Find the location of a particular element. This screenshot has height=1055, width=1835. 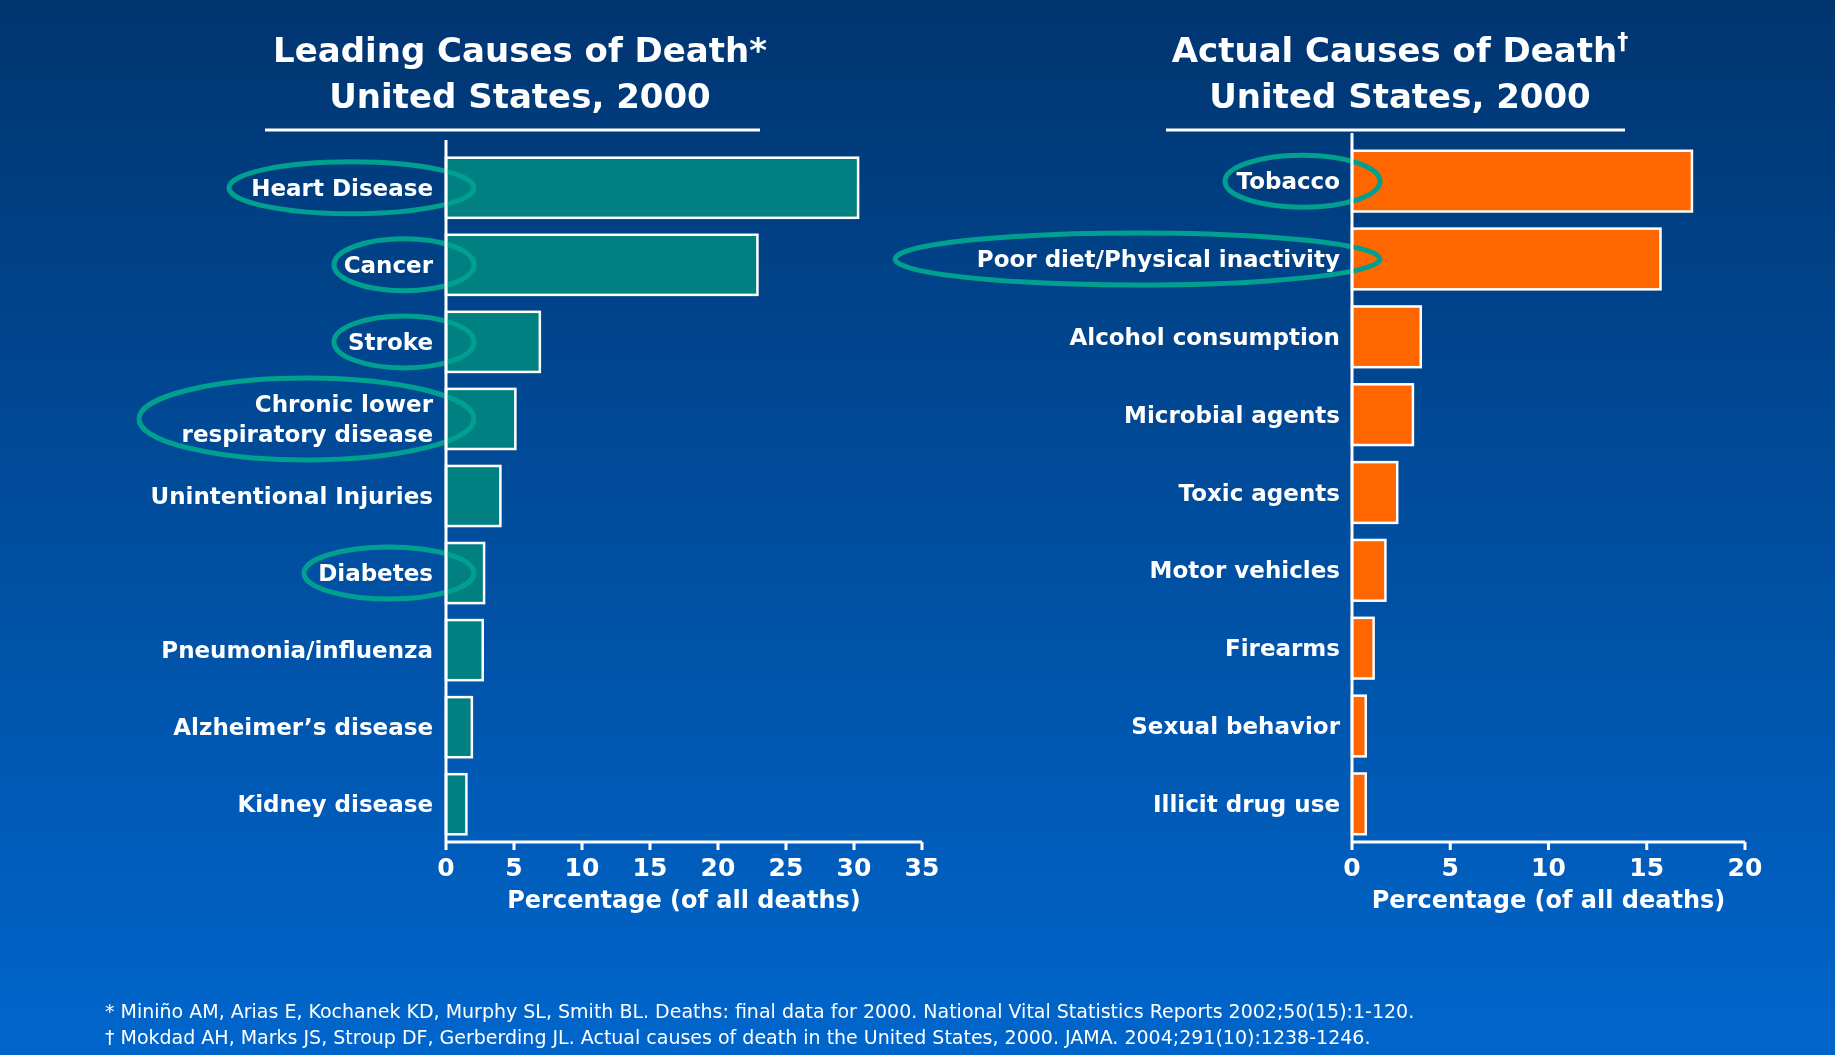

y-tick-label: Sexual behavior is located at coordinates (1236, 726).